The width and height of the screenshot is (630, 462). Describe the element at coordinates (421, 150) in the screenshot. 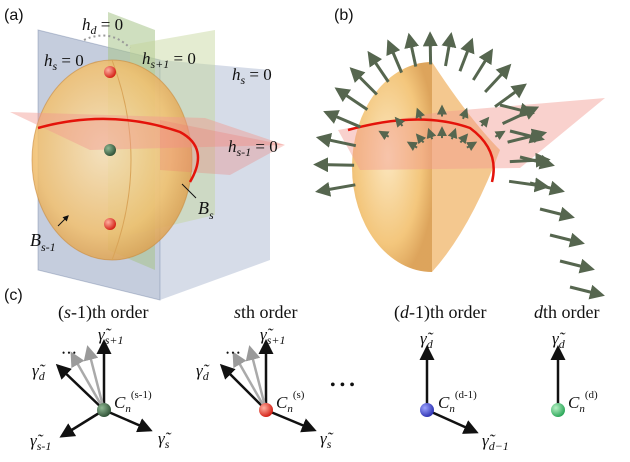

I see `curve-b` at that location.